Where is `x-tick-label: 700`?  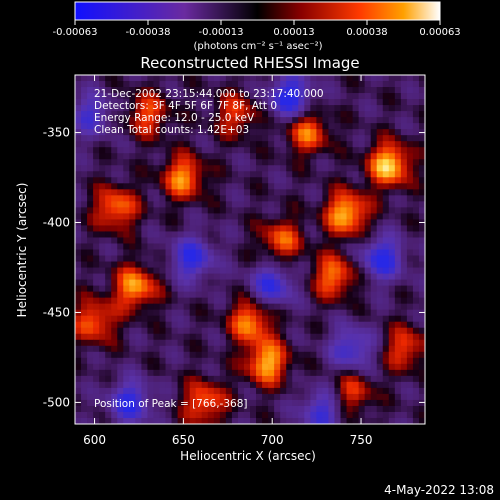 x-tick-label: 700 is located at coordinates (272, 440).